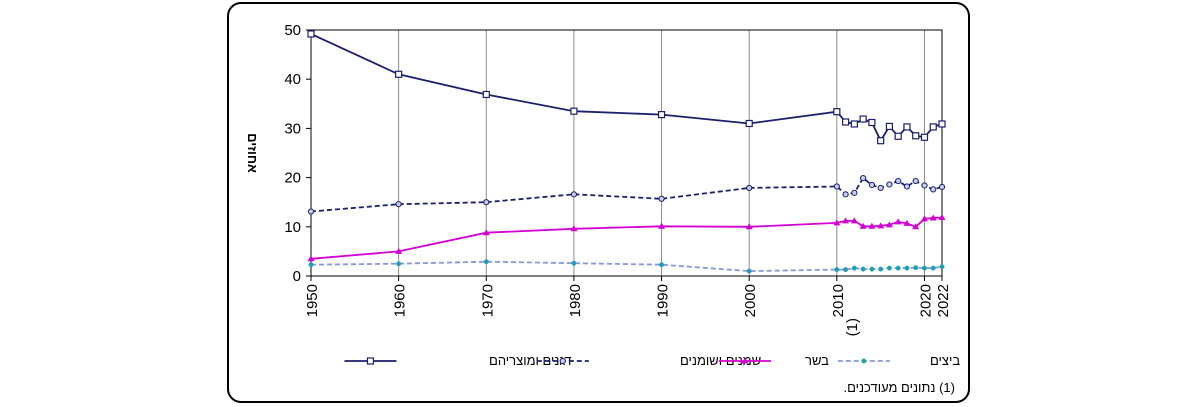 This screenshot has height=407, width=1200. What do you see at coordinates (292, 79) in the screenshot?
I see `y-tick-label: 40` at bounding box center [292, 79].